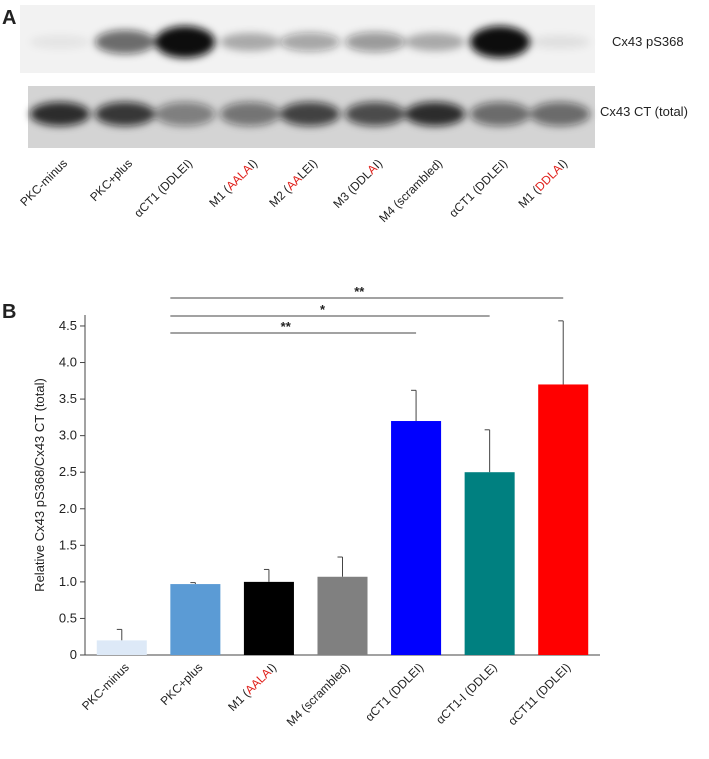 Image resolution: width=709 pixels, height=759 pixels. Describe the element at coordinates (68, 508) in the screenshot. I see `y-tick-label: 2.0` at that location.